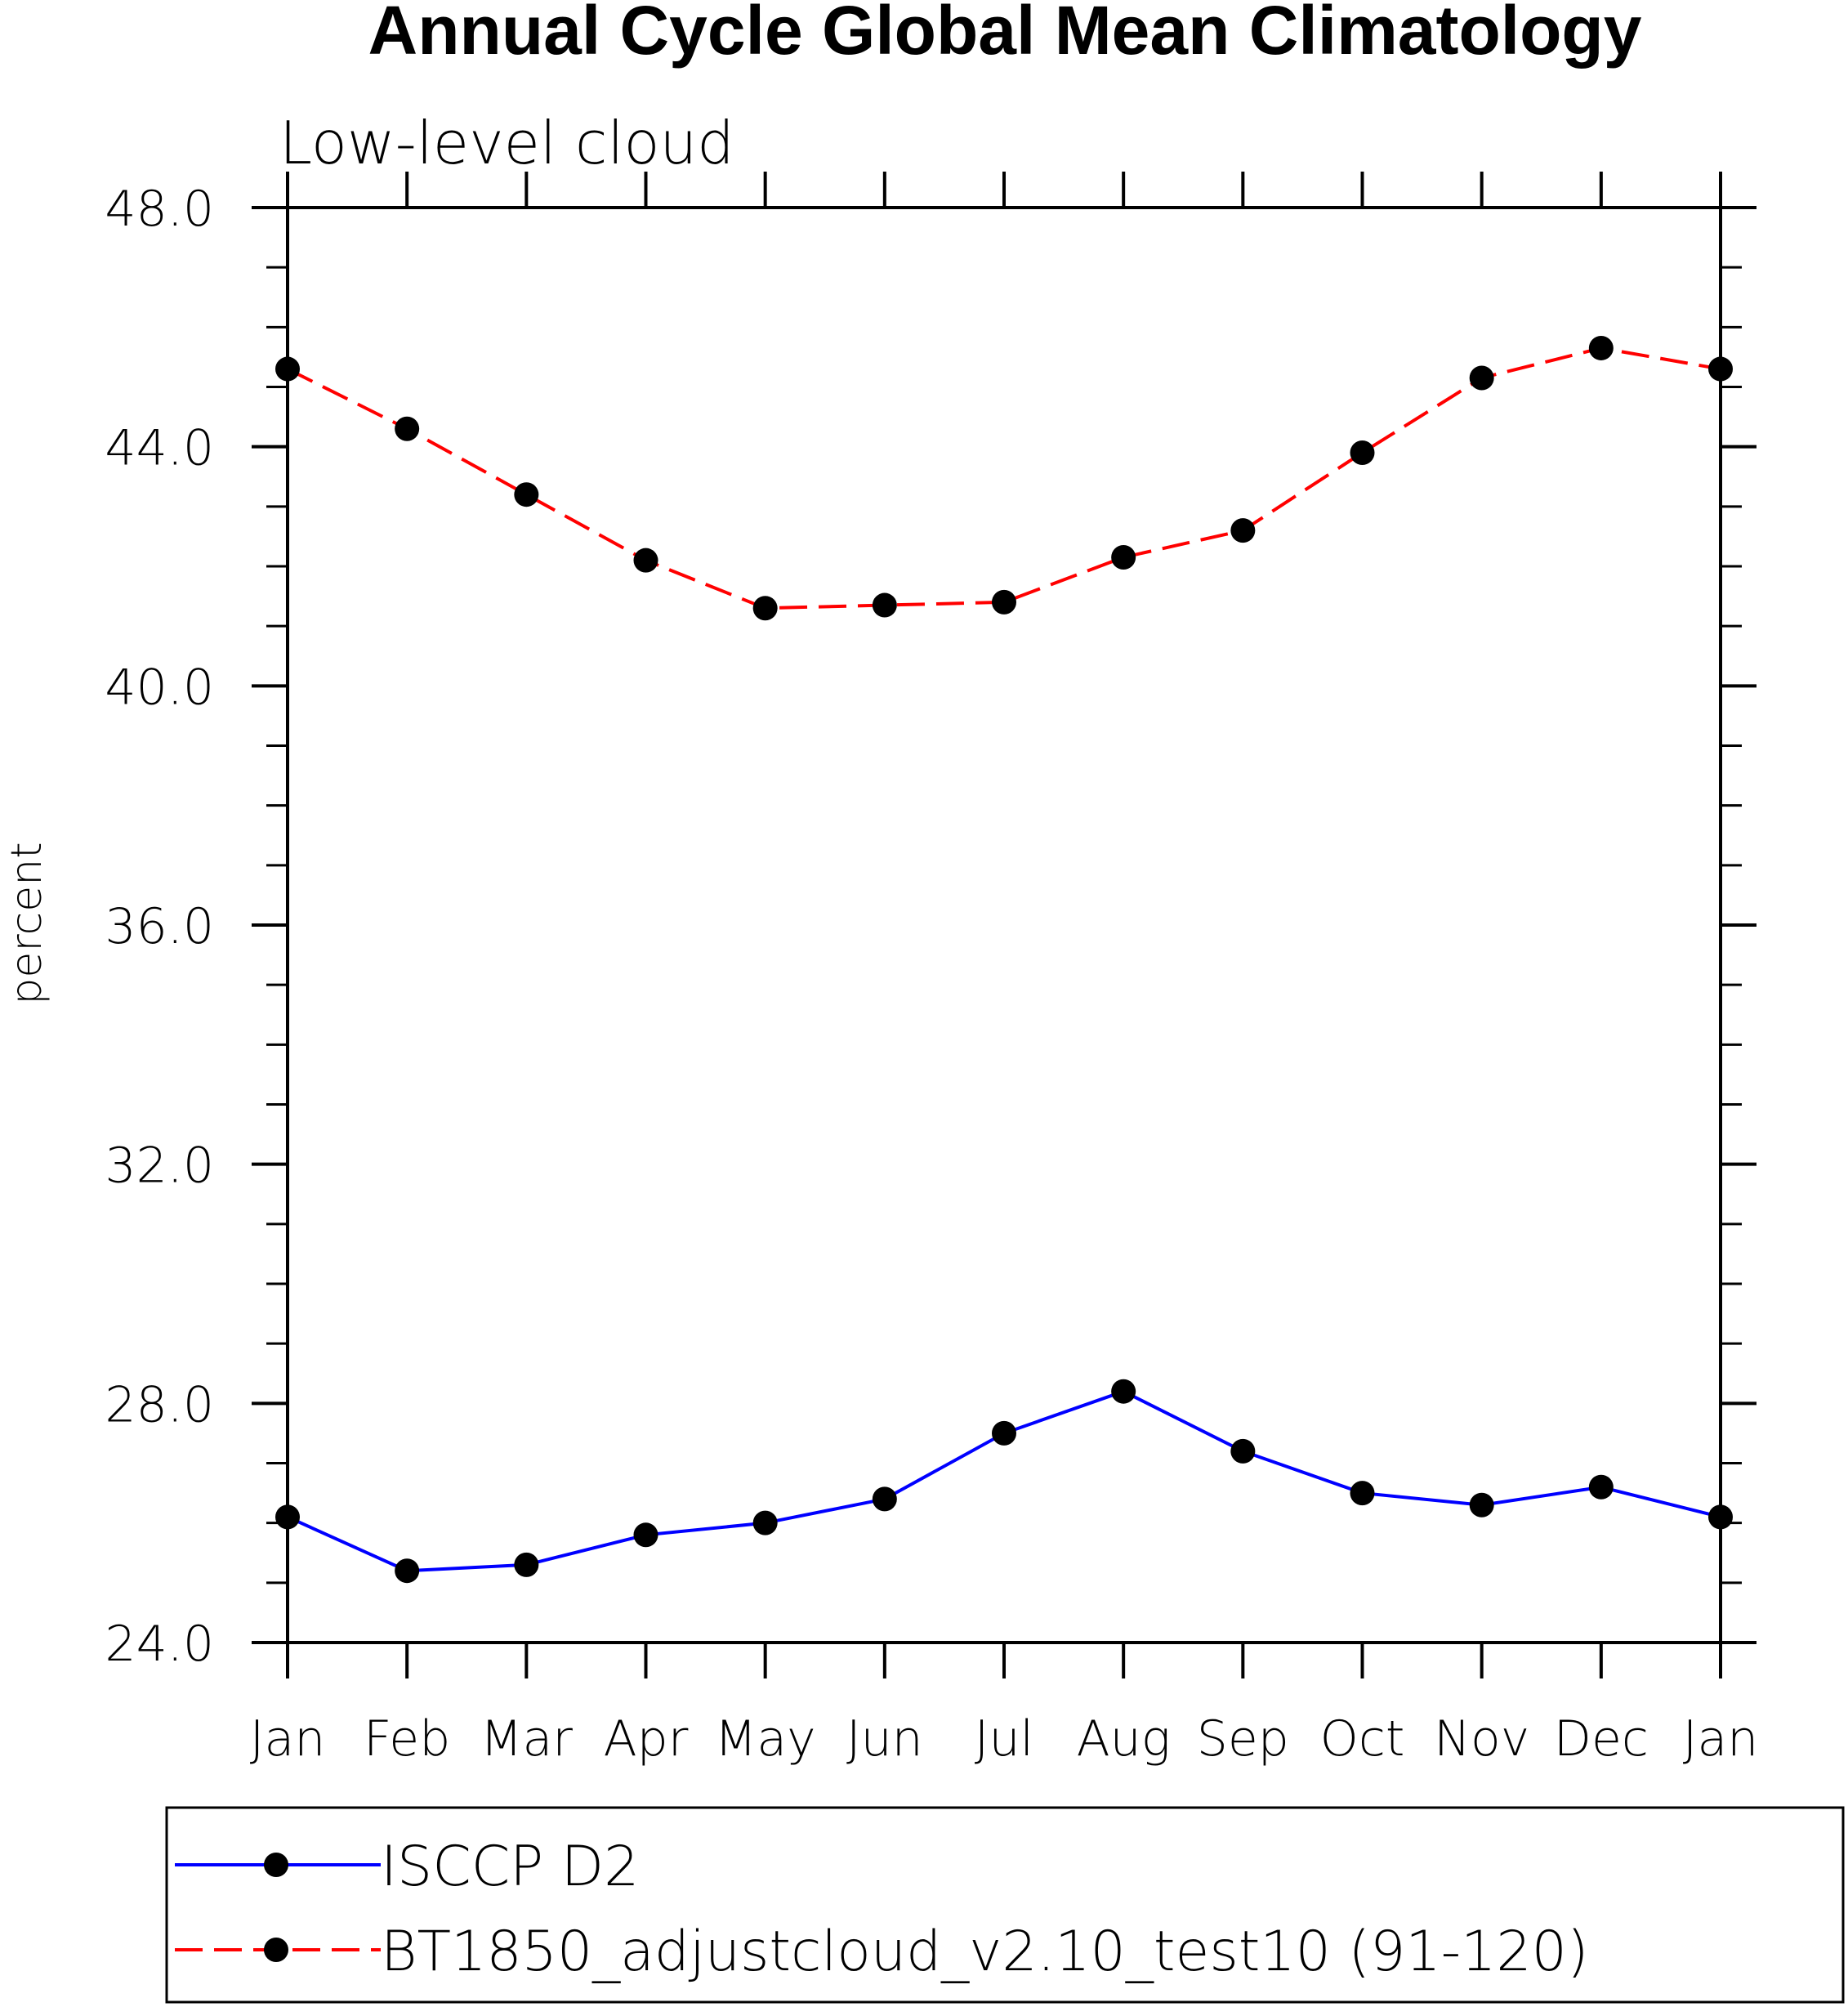 The image size is (1848, 2007). Describe the element at coordinates (1004, 1739) in the screenshot. I see `x-tick-label: Jul` at that location.